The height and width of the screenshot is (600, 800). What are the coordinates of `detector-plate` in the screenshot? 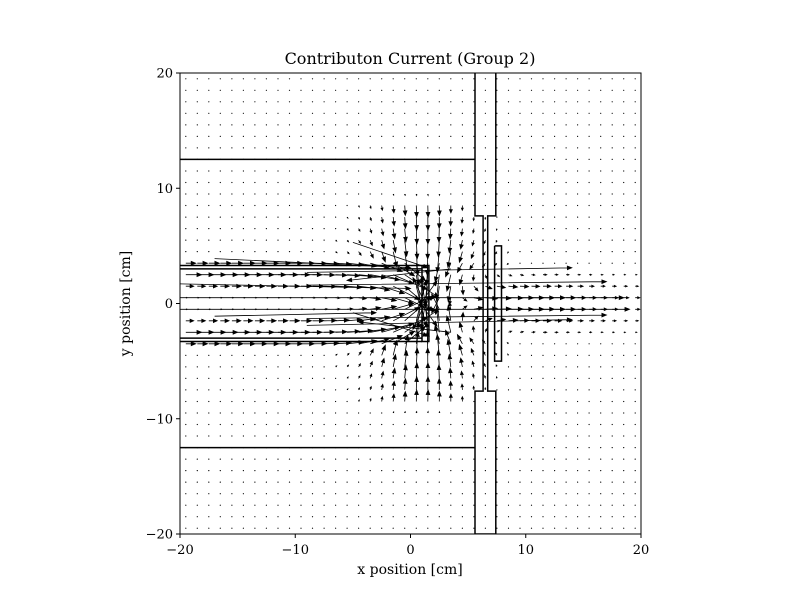 It's located at (425, 303).